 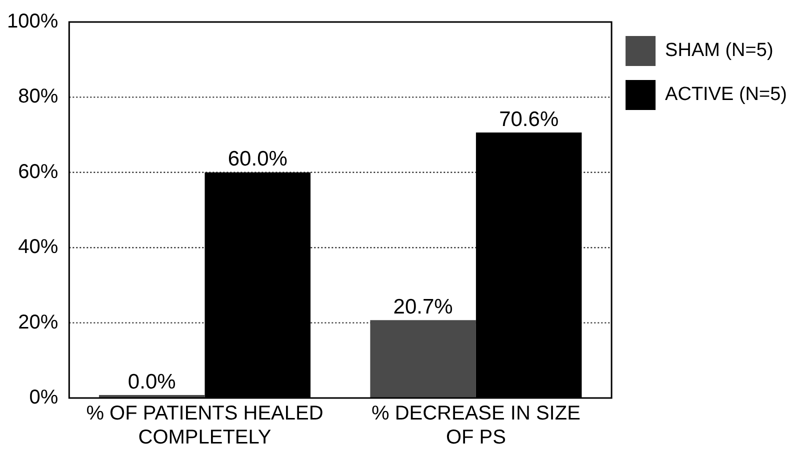 What do you see at coordinates (726, 95) in the screenshot?
I see `legend-label: ACTIVE (N=5)` at bounding box center [726, 95].